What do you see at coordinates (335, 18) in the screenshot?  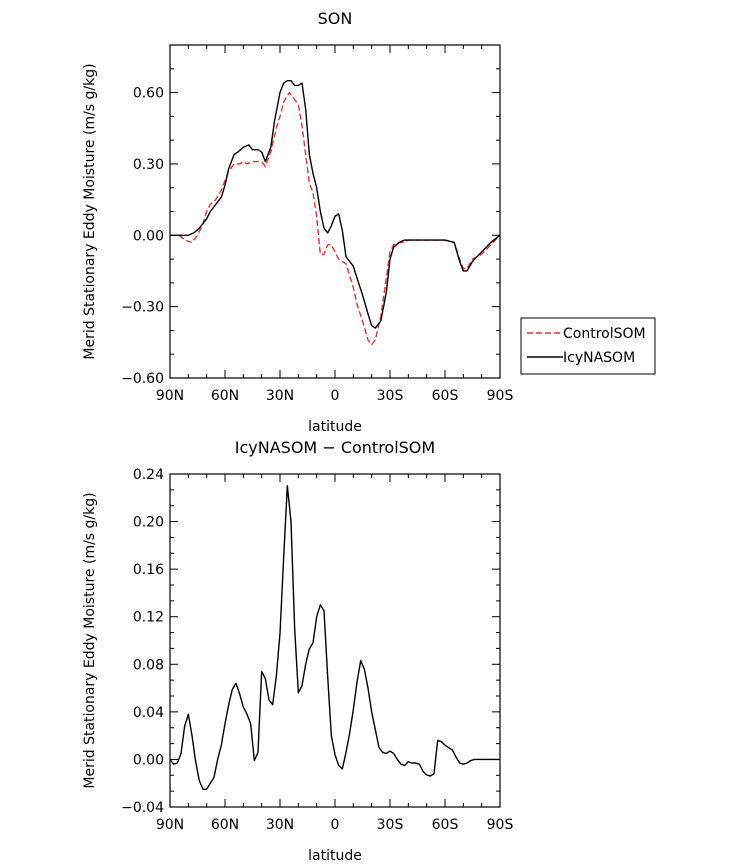 I see `chart-title: SON` at bounding box center [335, 18].